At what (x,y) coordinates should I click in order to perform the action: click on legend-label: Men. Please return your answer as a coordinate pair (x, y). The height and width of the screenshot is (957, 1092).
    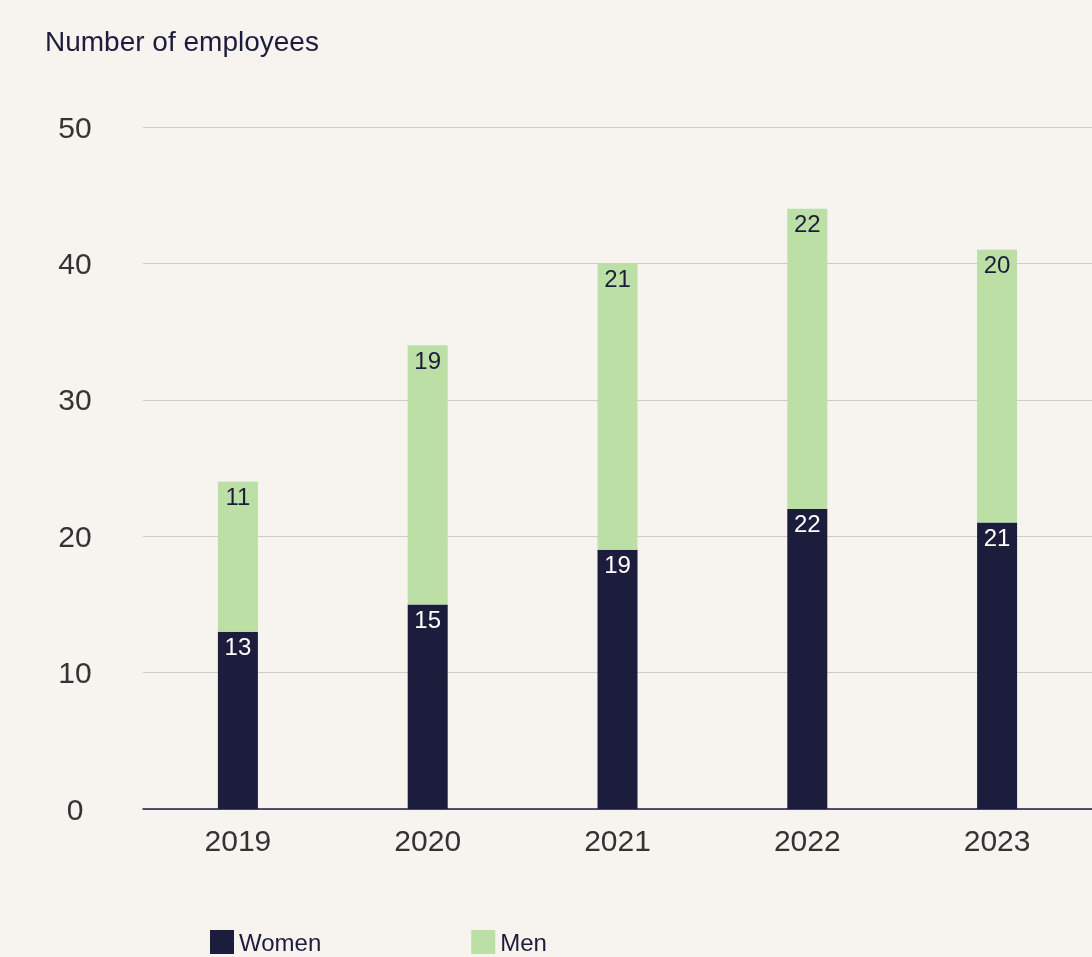
    Looking at the image, I should click on (523, 942).